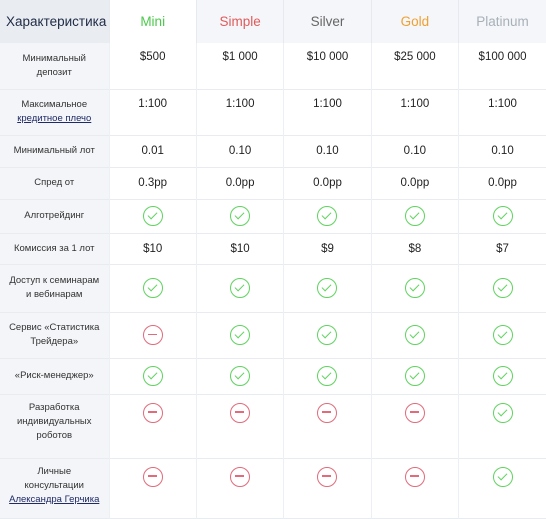  Describe the element at coordinates (54, 335) in the screenshot. I see `row-label: Сервис «Статистика Трейдера»` at that location.